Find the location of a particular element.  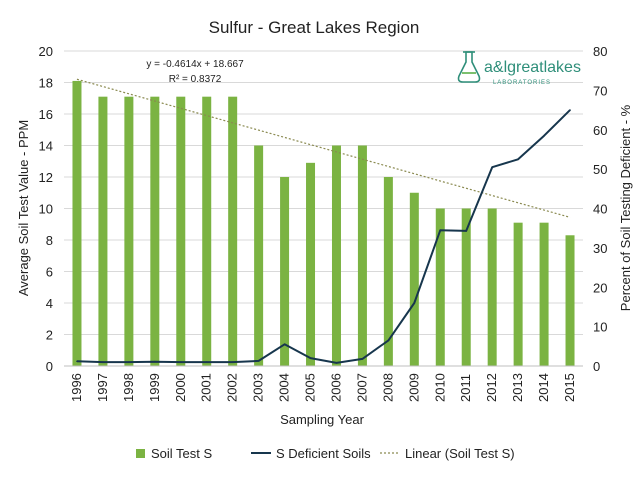

y-tick-label: 14 is located at coordinates (46, 146).